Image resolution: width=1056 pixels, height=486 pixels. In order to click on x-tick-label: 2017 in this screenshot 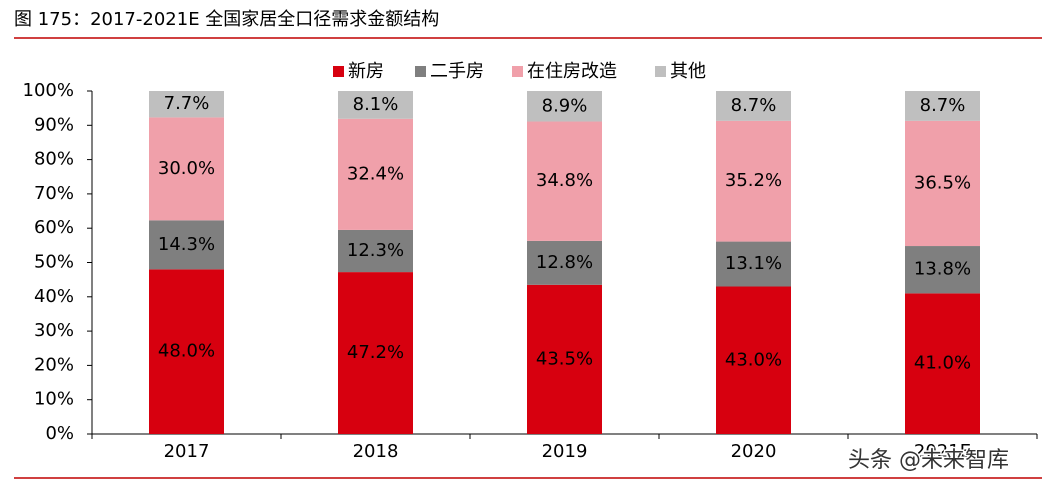, I will do `click(187, 451)`.